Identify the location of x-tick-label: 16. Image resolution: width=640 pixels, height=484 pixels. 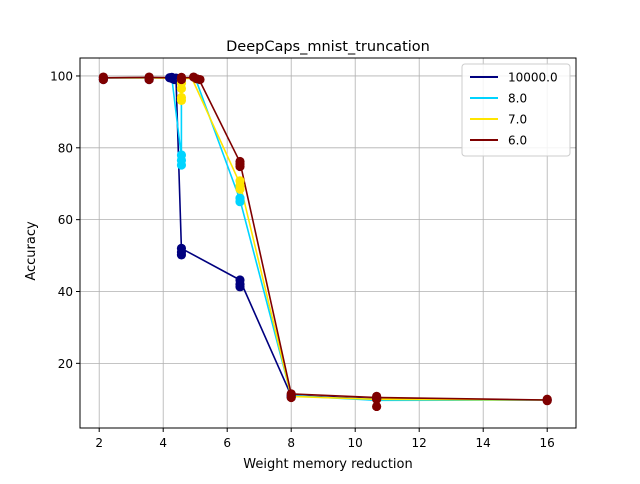
(547, 443).